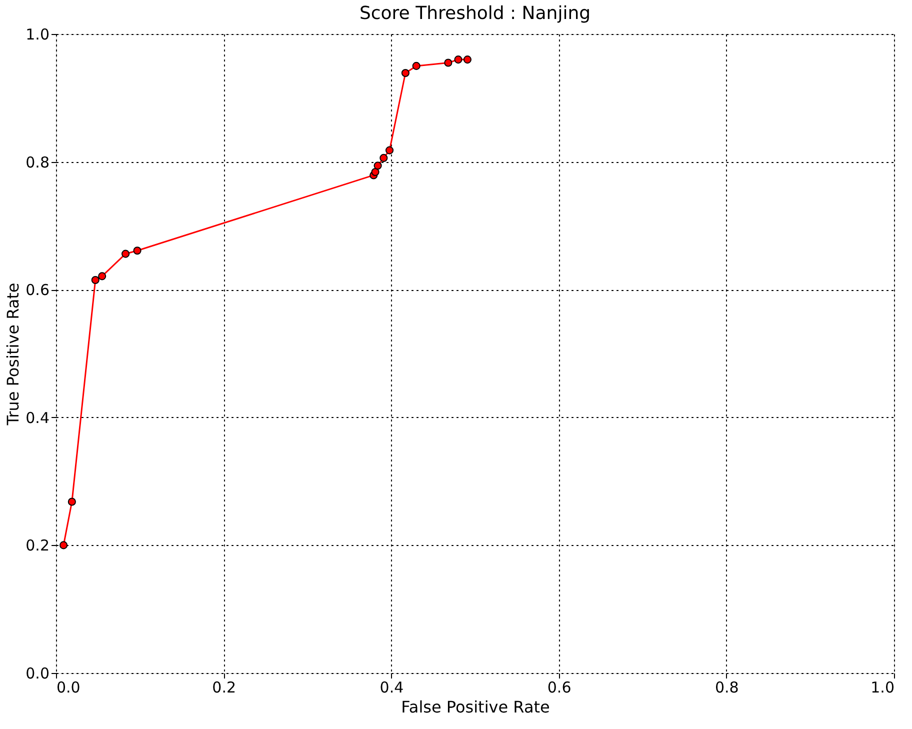  What do you see at coordinates (392, 687) in the screenshot?
I see `x-tick-label: 0.4` at bounding box center [392, 687].